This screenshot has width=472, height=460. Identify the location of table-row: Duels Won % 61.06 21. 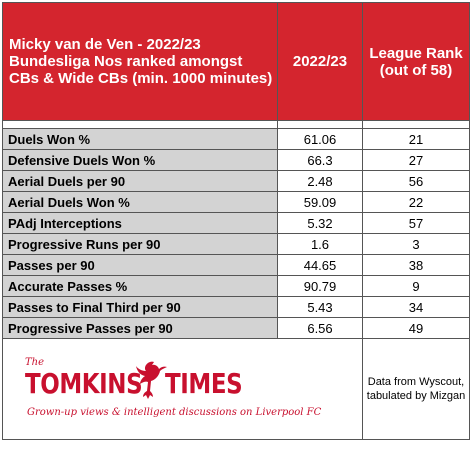
(236, 139).